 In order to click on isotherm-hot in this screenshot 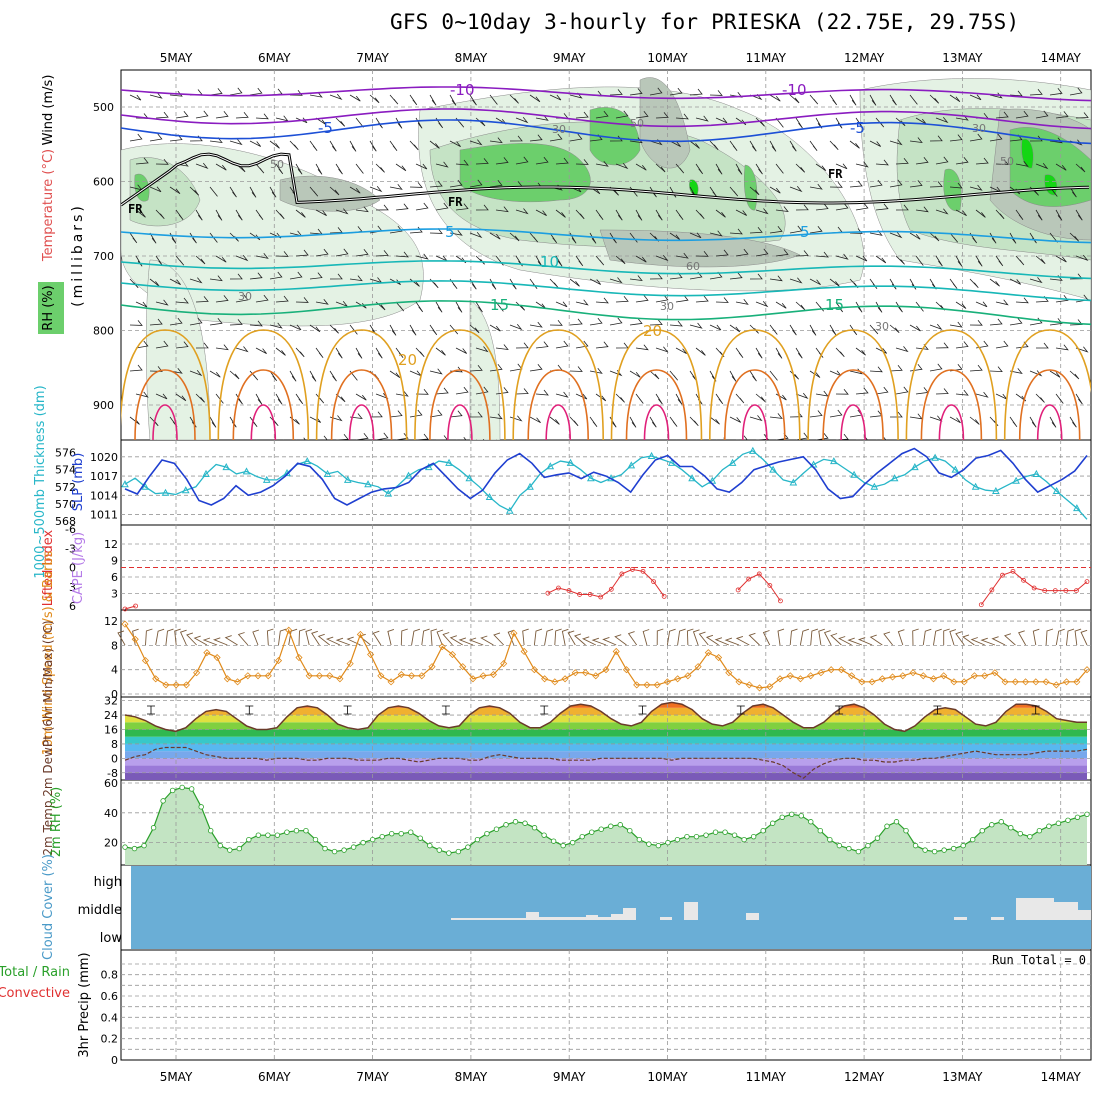, I will do `click(558, 422)`.